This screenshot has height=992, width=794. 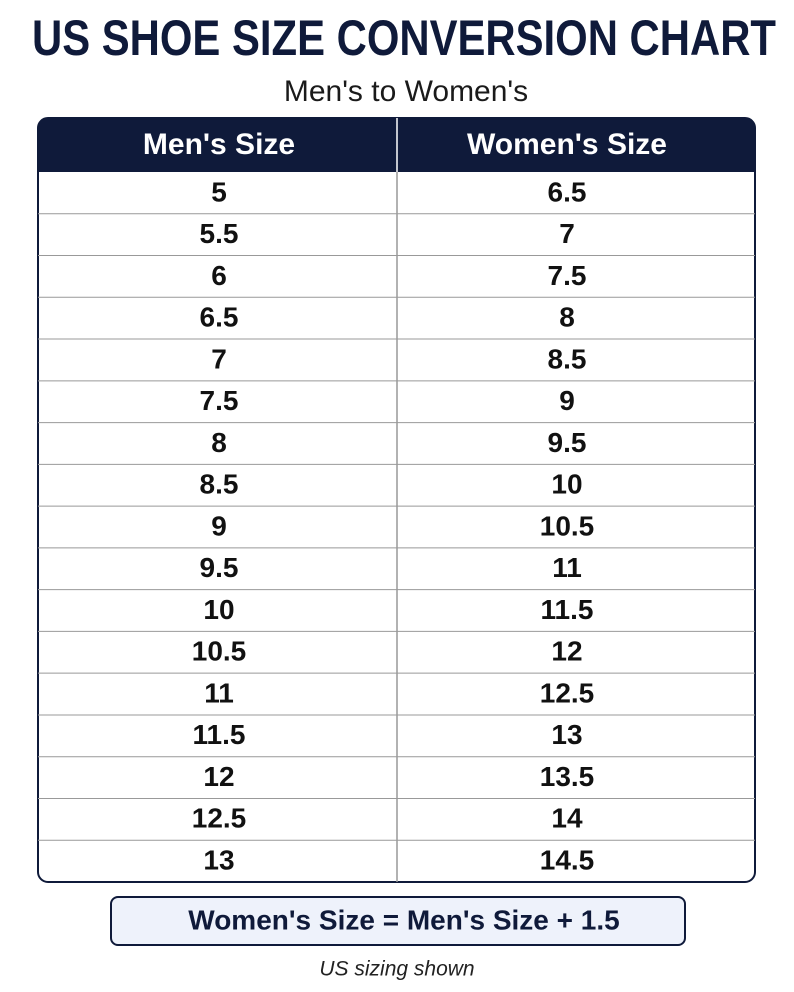 What do you see at coordinates (219, 275) in the screenshot?
I see `table-cell: 6` at bounding box center [219, 275].